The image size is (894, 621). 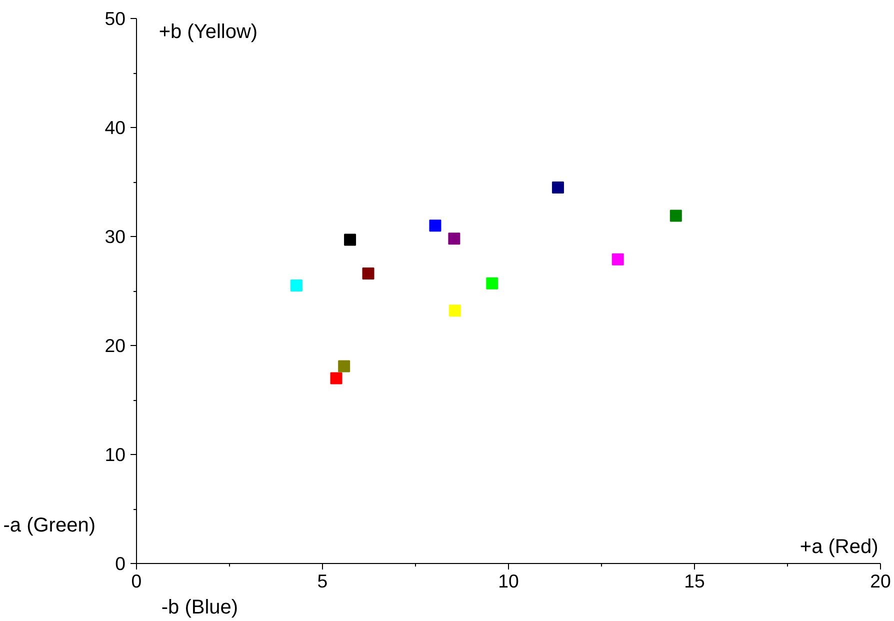 I want to click on annotation: +a (Red), so click(x=839, y=547).